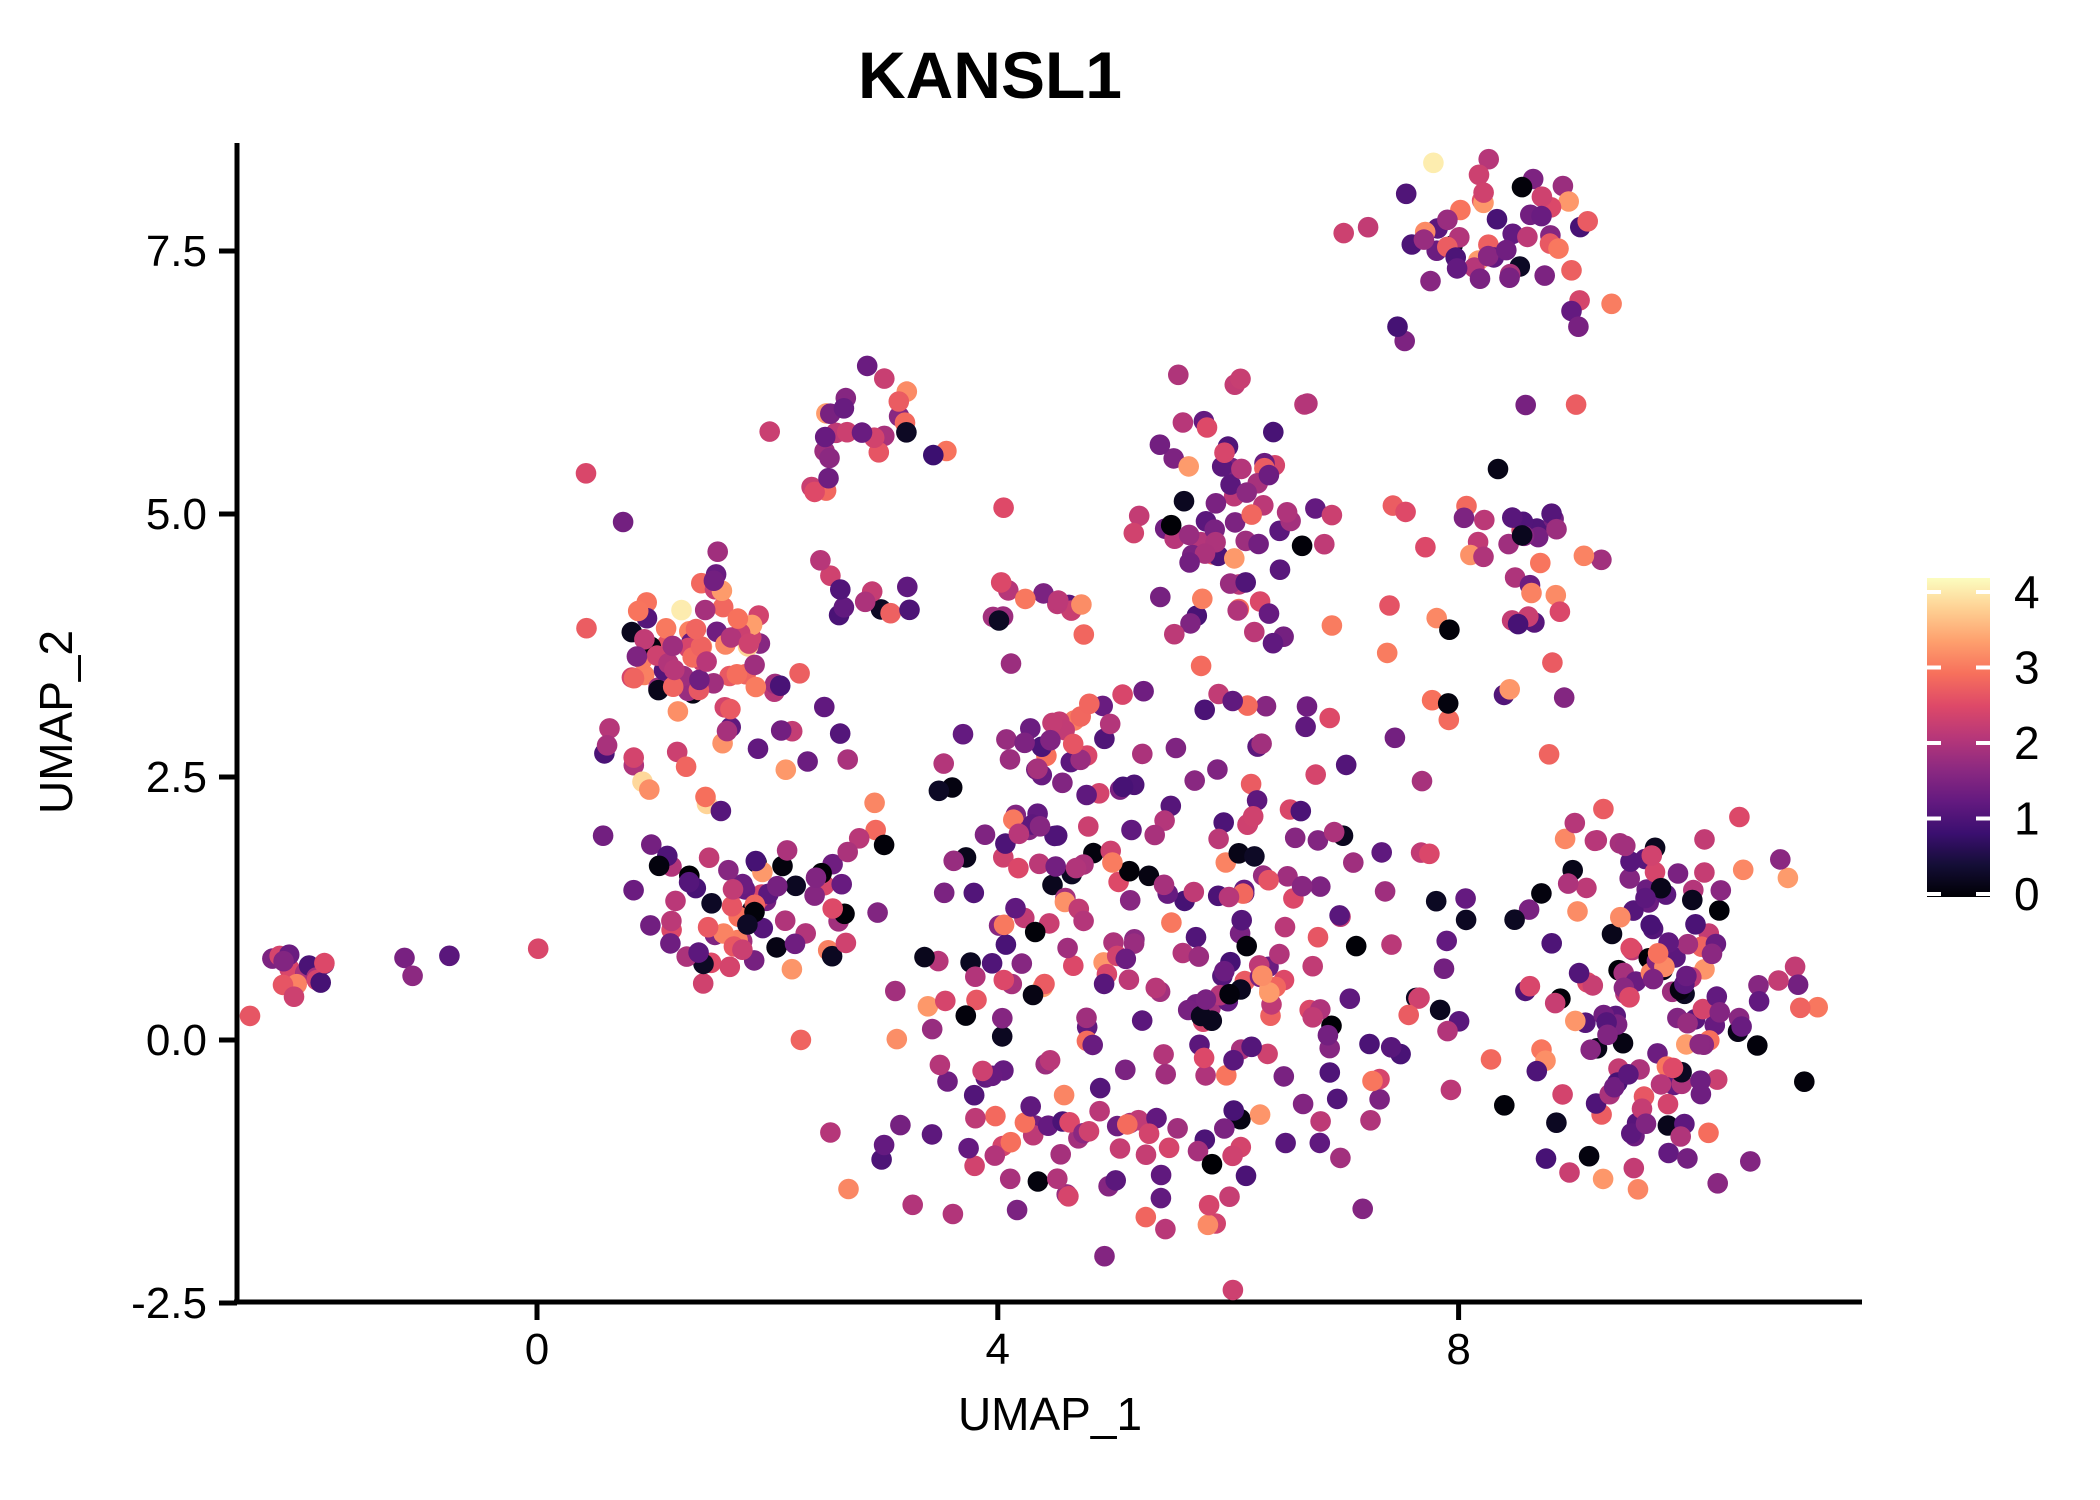 The height and width of the screenshot is (1500, 2100). I want to click on y-tick-label: 7.5, so click(176, 251).